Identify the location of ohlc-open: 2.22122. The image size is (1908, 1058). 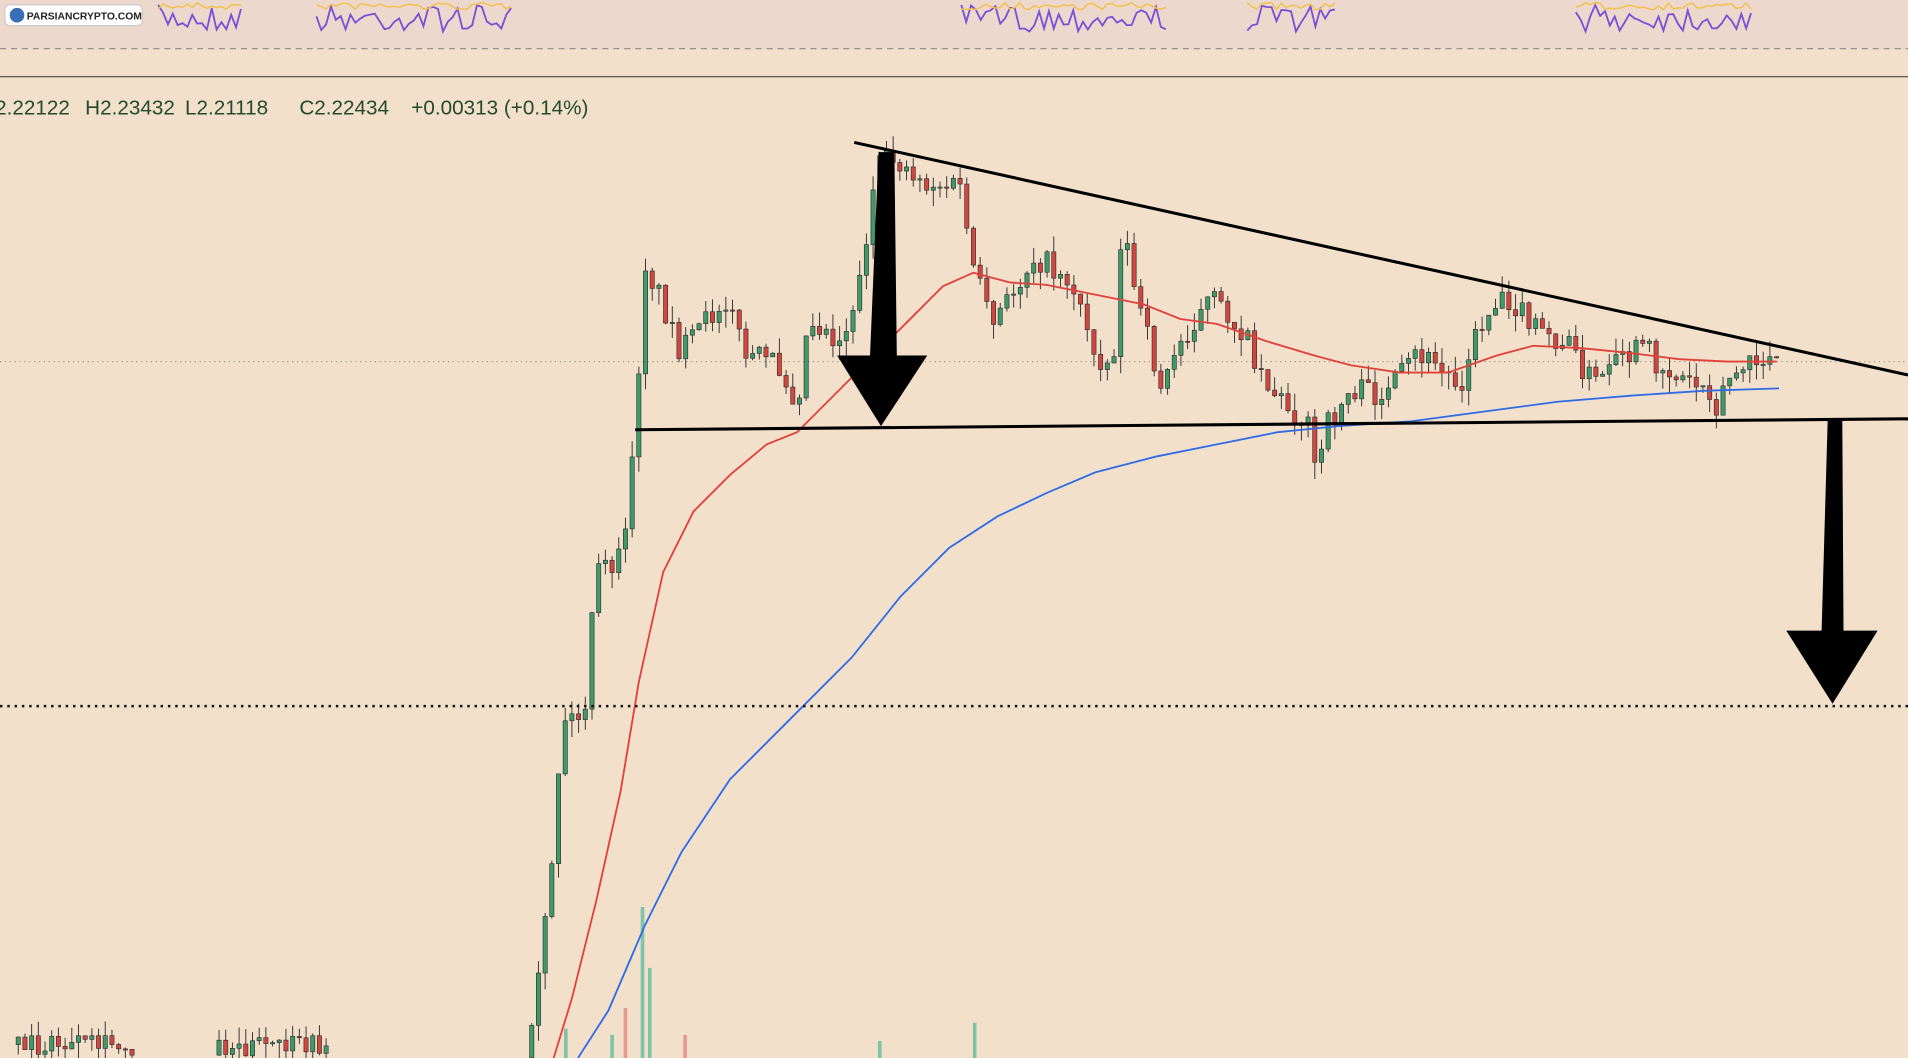
(35, 107).